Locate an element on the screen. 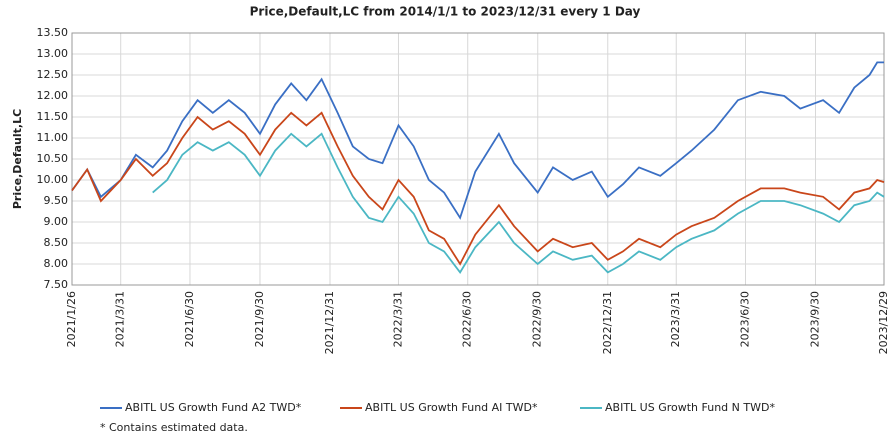 Image resolution: width=891 pixels, height=436 pixels. x-tick-label: 2021/6/30 is located at coordinates (189, 319).